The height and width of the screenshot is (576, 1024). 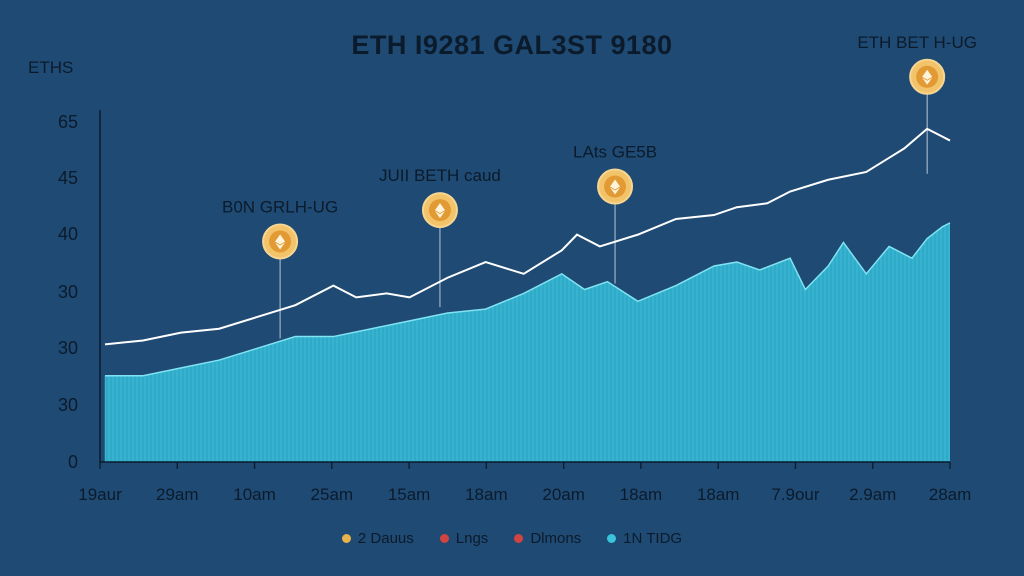 What do you see at coordinates (917, 42) in the screenshot?
I see `annotation-label: ETH BET H-UG` at bounding box center [917, 42].